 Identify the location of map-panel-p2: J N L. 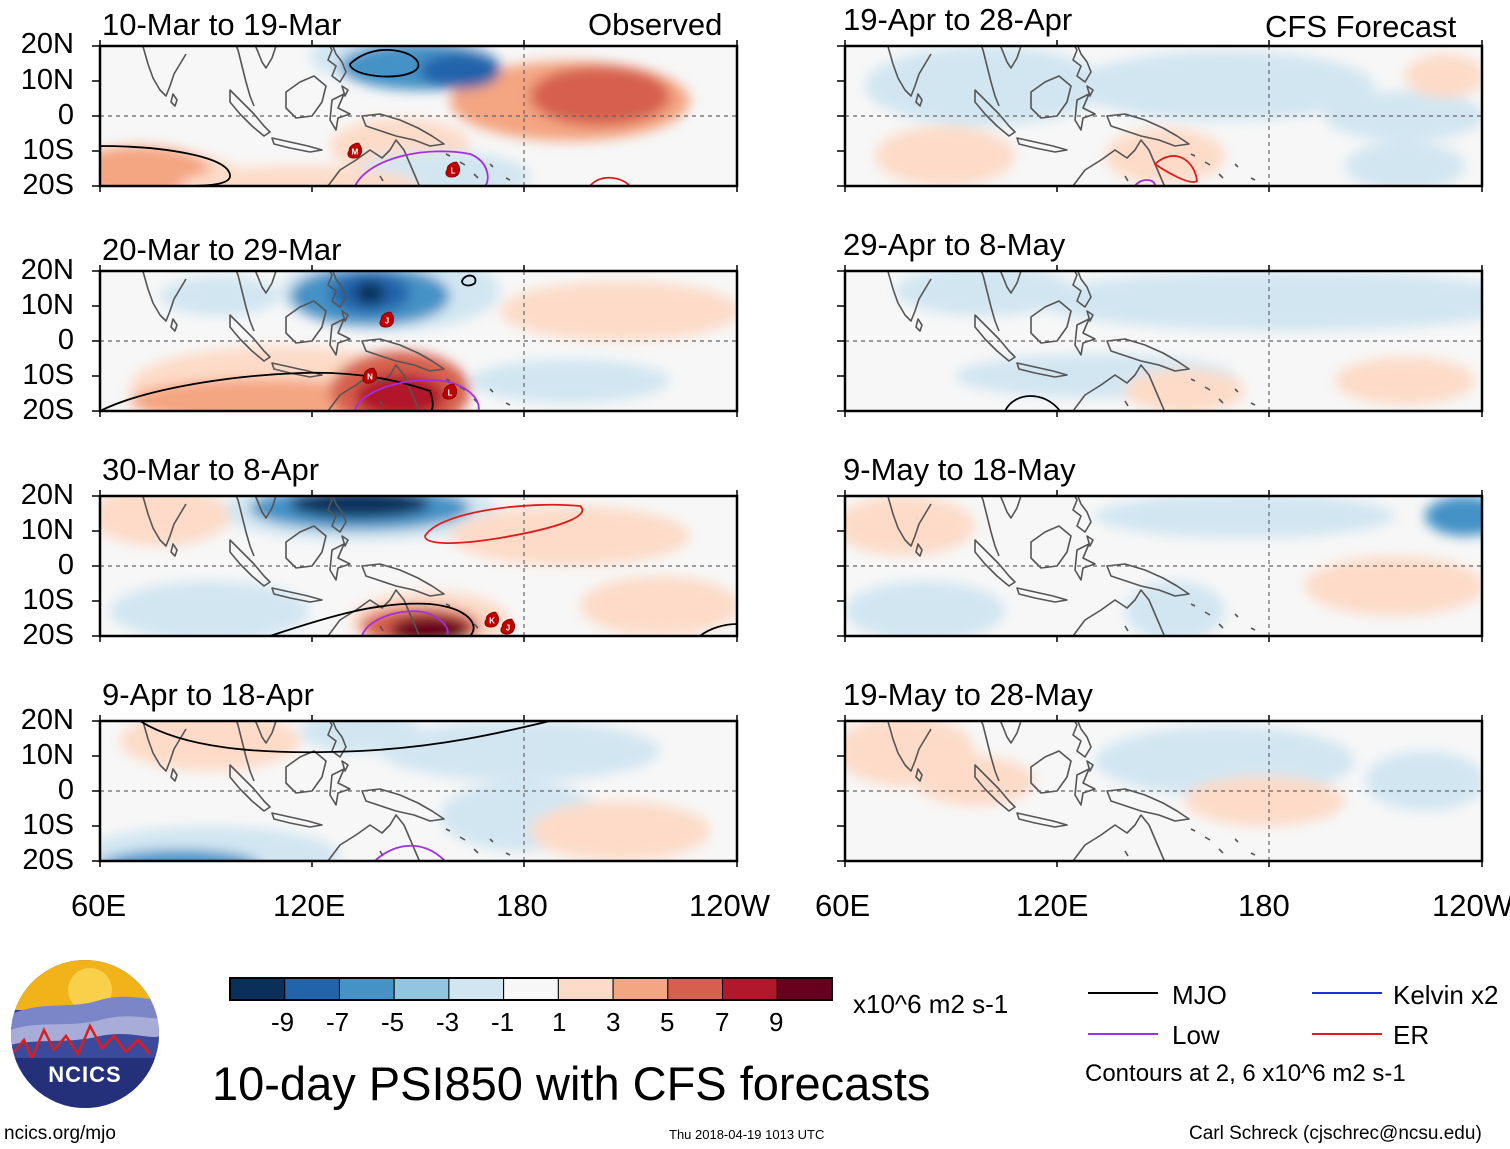
(415, 341).